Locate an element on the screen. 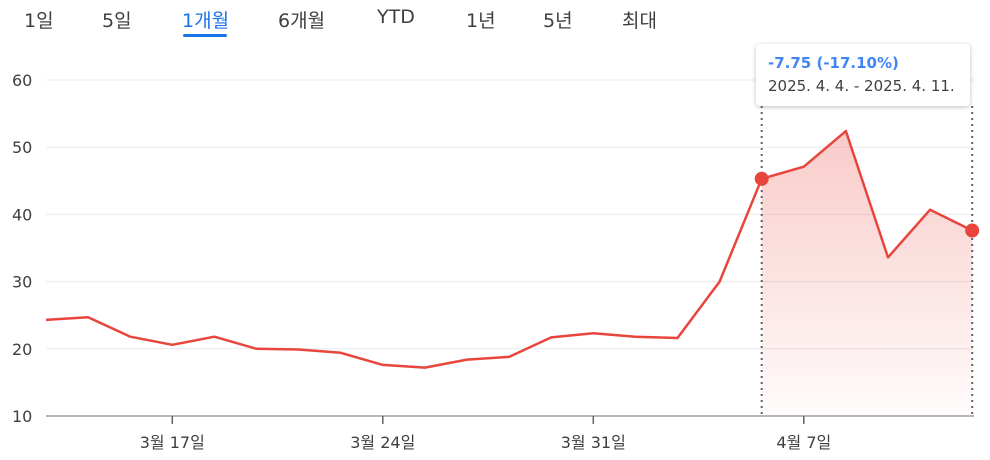 This screenshot has height=460, width=990. tab-5-years: 5년 is located at coordinates (558, 21).